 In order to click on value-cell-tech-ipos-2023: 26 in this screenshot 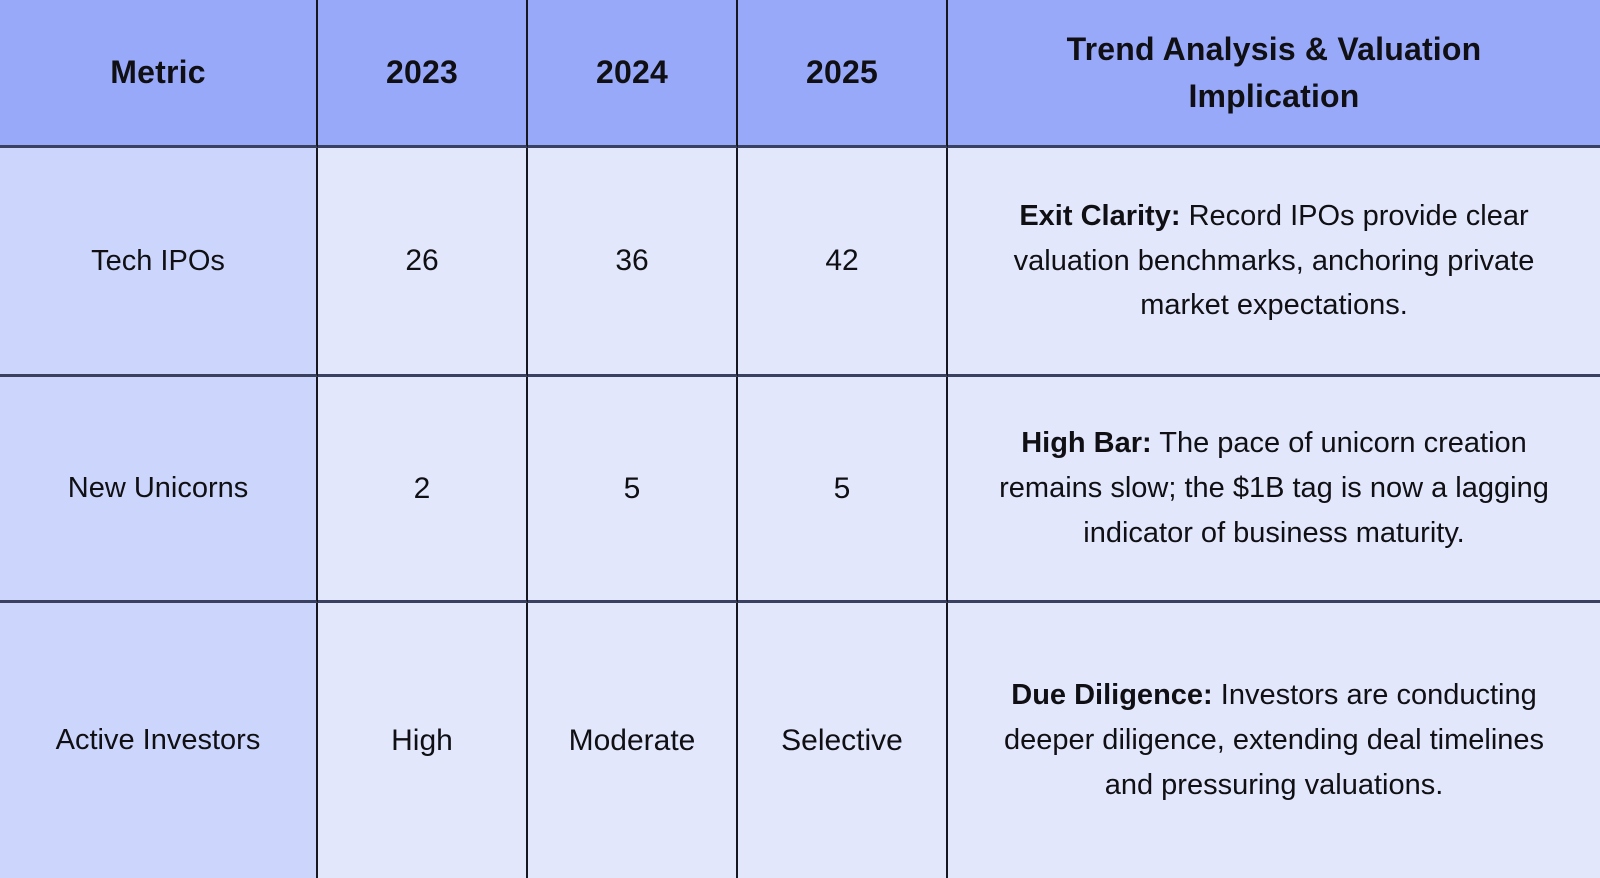, I will do `click(423, 262)`.